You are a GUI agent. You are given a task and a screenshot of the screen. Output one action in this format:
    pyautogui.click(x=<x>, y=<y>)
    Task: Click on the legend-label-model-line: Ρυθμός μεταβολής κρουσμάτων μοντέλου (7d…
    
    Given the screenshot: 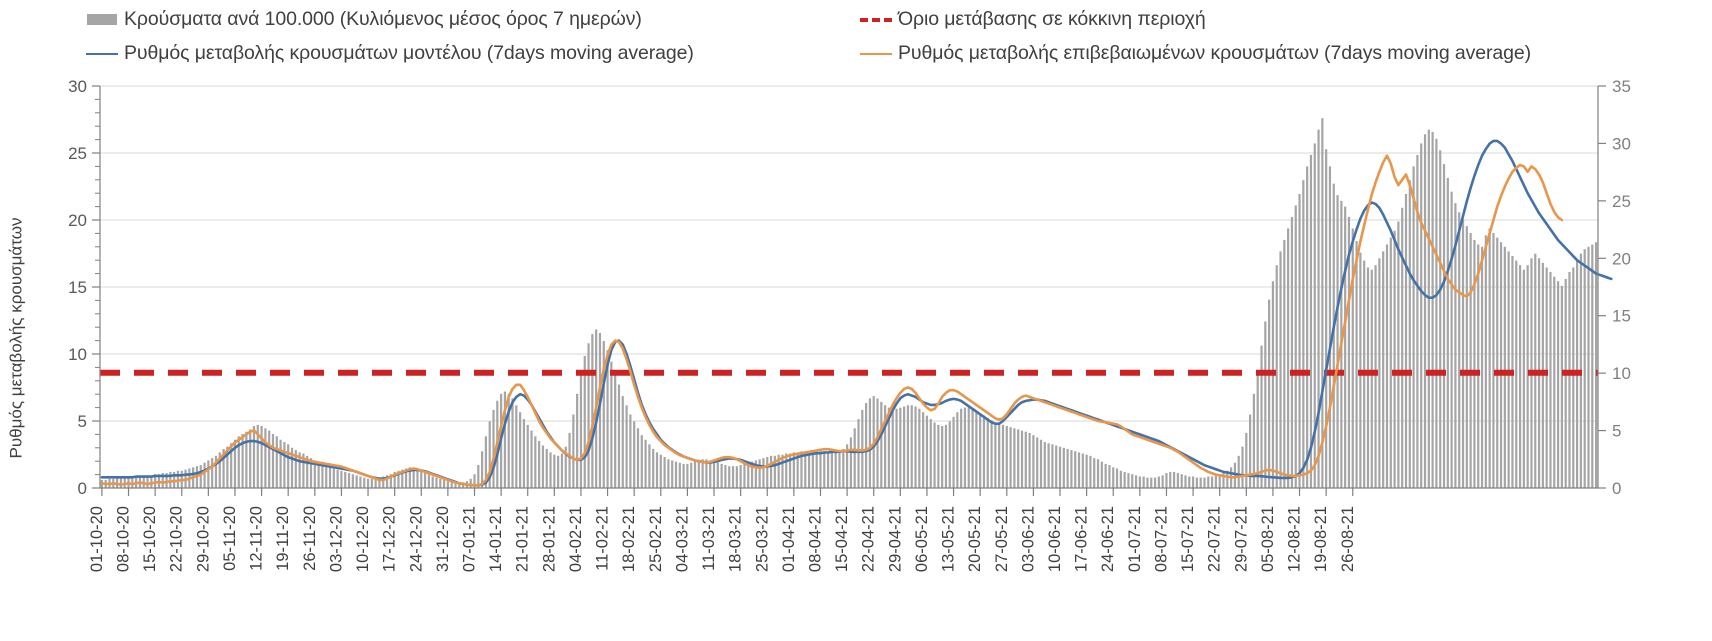 What is the action you would take?
    pyautogui.click(x=409, y=53)
    